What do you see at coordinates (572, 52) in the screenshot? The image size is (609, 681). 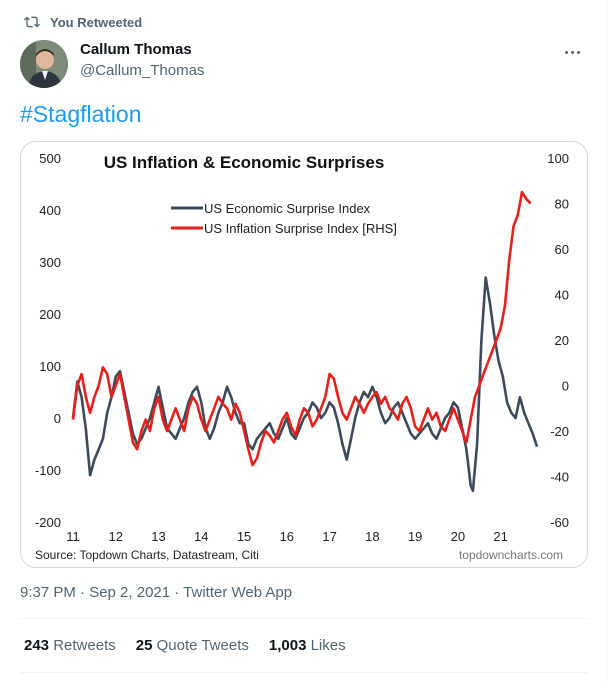 I see `more-options-icon` at bounding box center [572, 52].